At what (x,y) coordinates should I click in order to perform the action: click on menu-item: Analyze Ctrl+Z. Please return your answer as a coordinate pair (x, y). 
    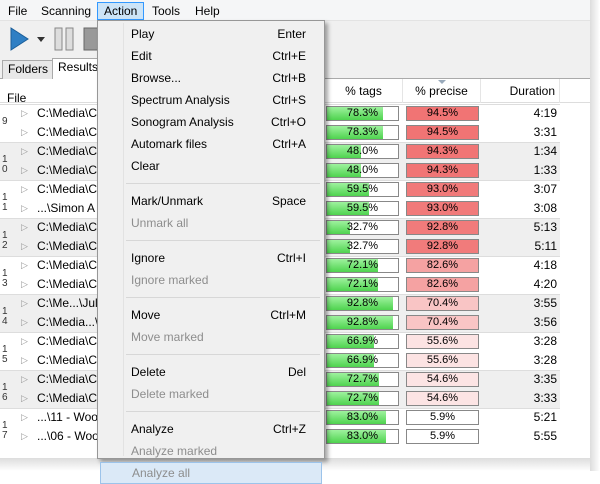
    Looking at the image, I should click on (211, 429).